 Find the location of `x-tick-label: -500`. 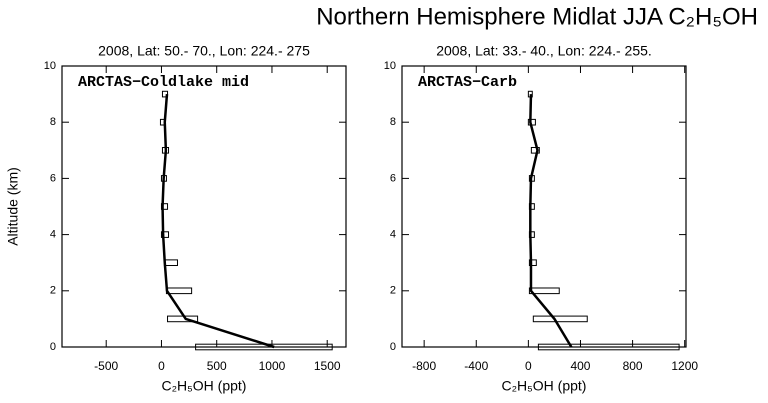

x-tick-label: -500 is located at coordinates (106, 366).